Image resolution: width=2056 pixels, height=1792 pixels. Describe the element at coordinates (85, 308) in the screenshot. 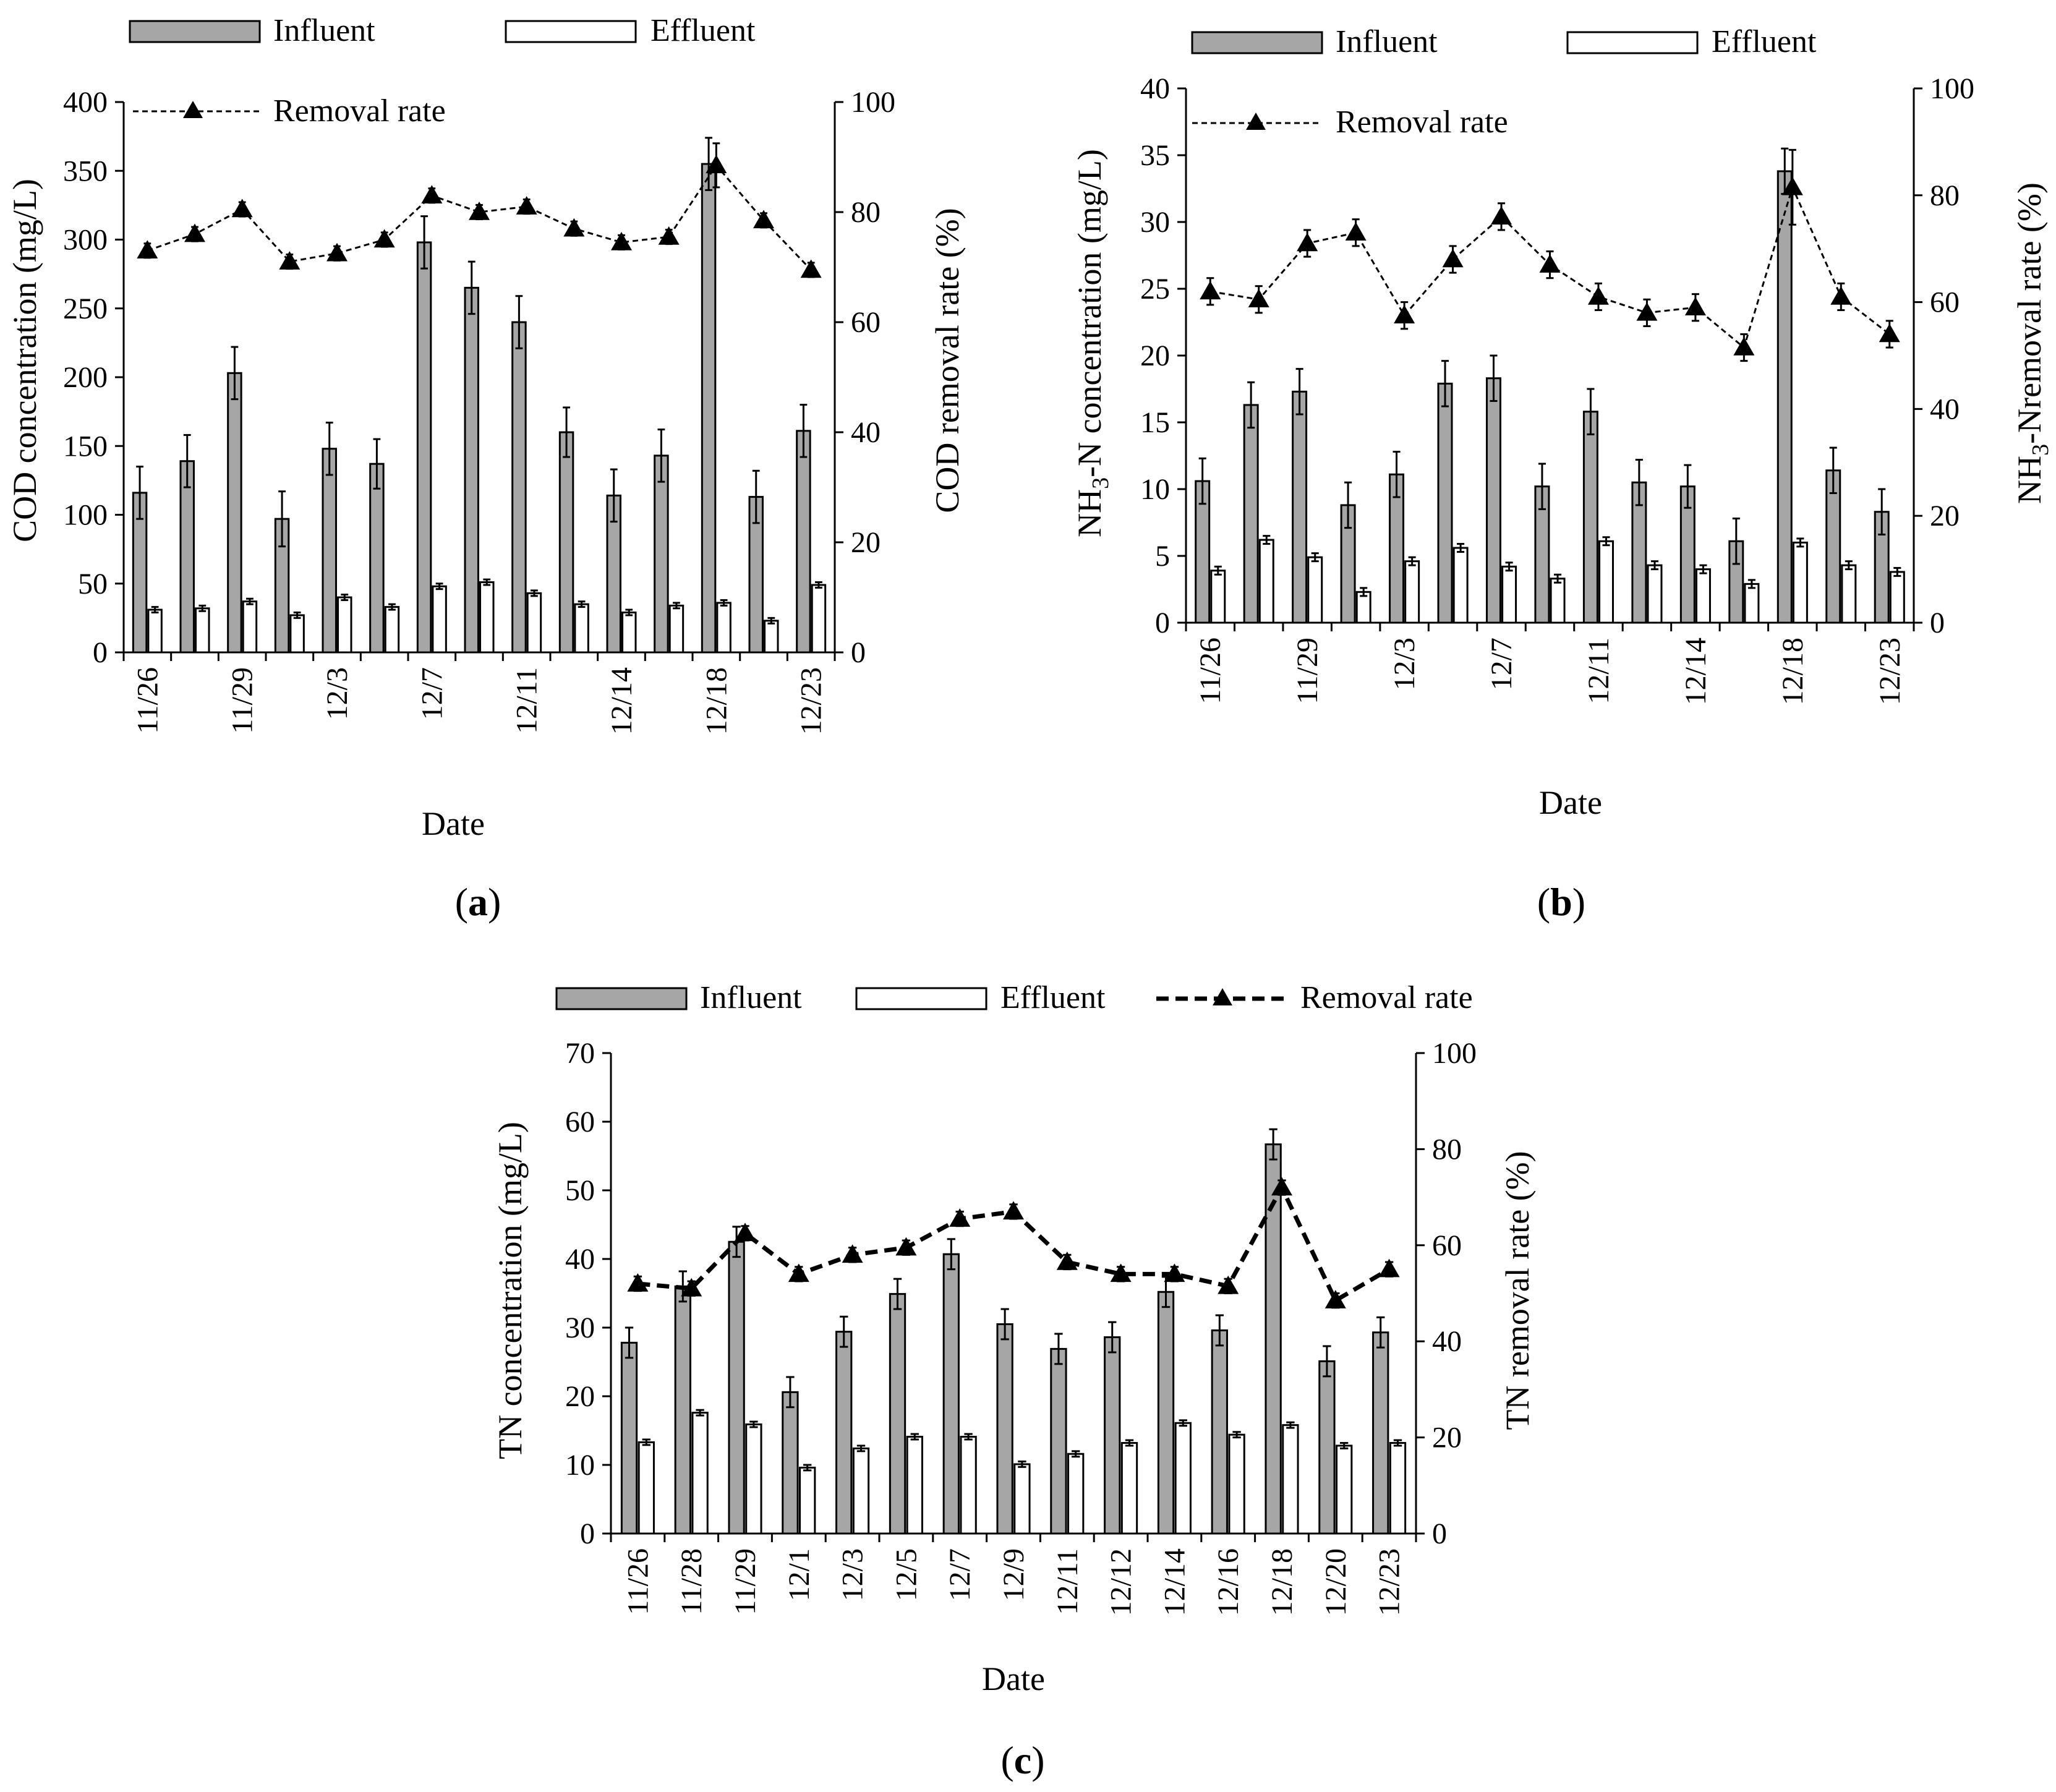

I see `y-tick-label: 250` at that location.